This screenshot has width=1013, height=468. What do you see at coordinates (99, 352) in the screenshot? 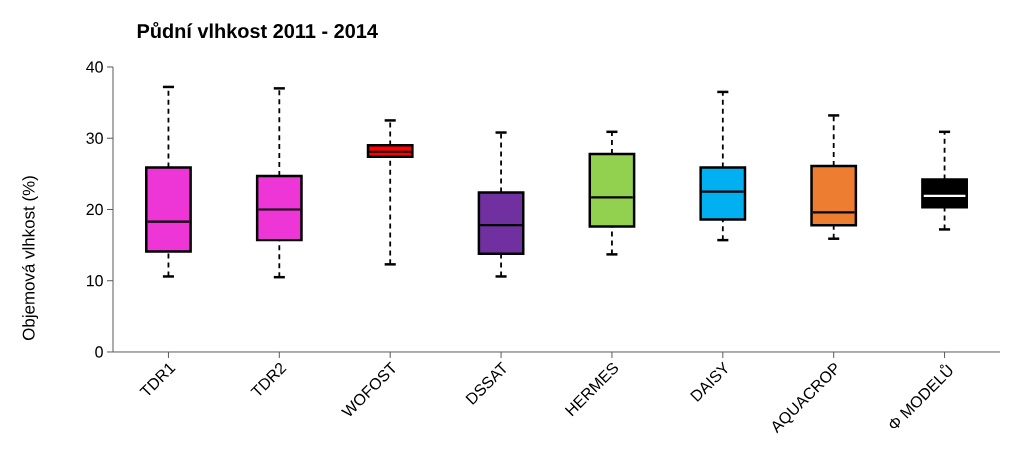
I see `y-tick-label: 0` at bounding box center [99, 352].